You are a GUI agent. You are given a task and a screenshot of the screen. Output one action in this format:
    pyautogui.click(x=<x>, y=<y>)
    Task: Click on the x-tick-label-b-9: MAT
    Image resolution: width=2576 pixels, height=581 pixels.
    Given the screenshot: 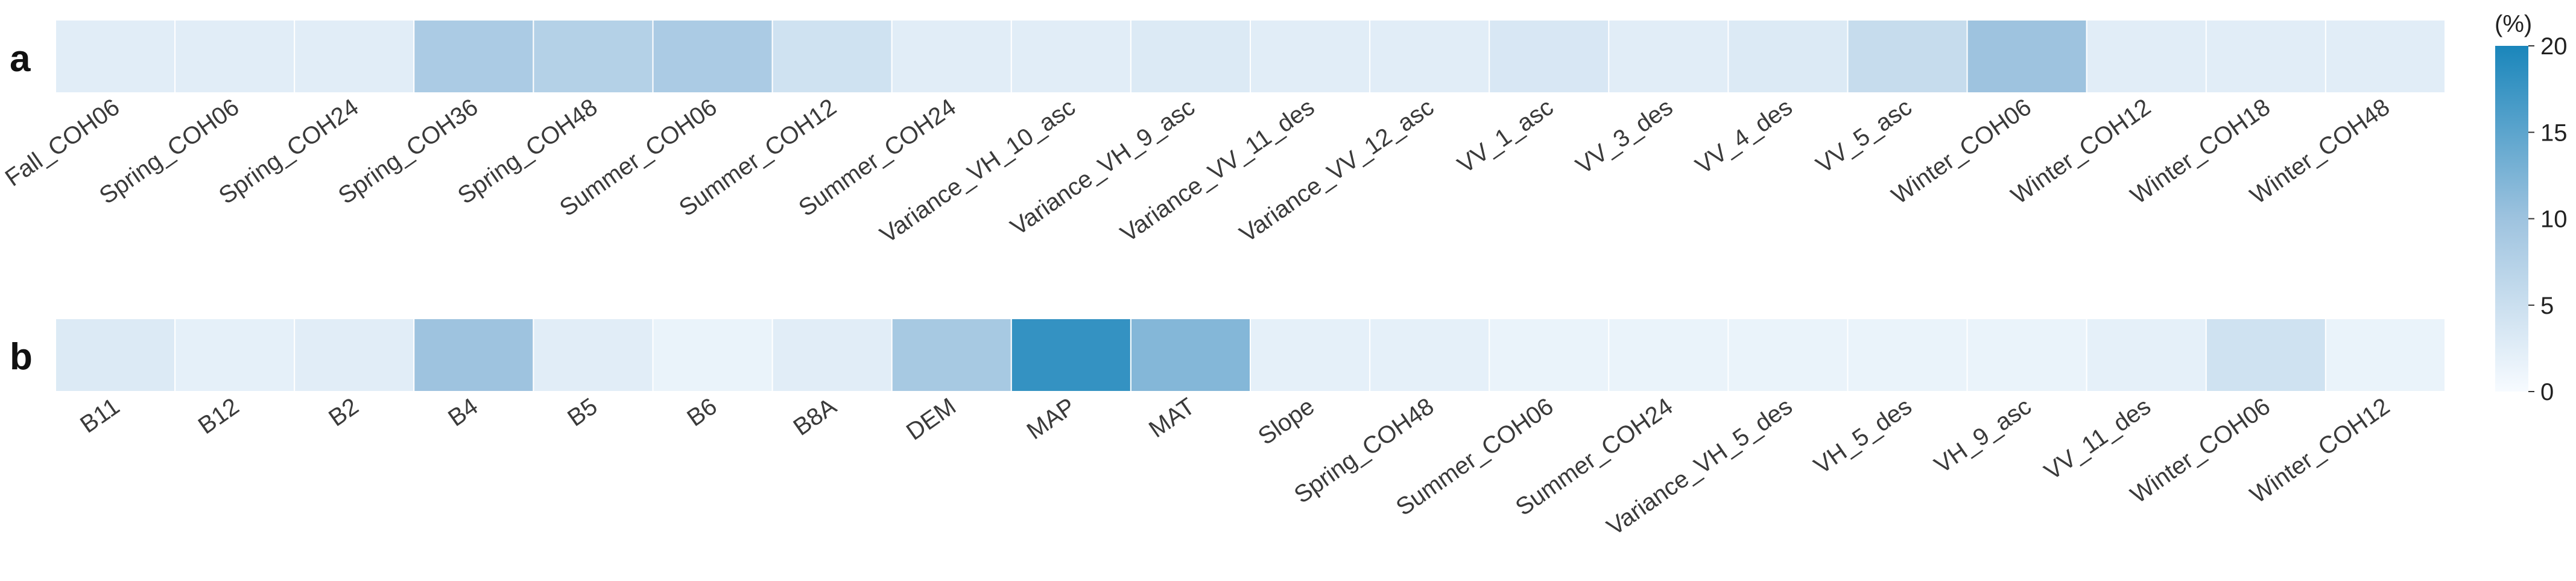 What is the action you would take?
    pyautogui.click(x=1172, y=418)
    